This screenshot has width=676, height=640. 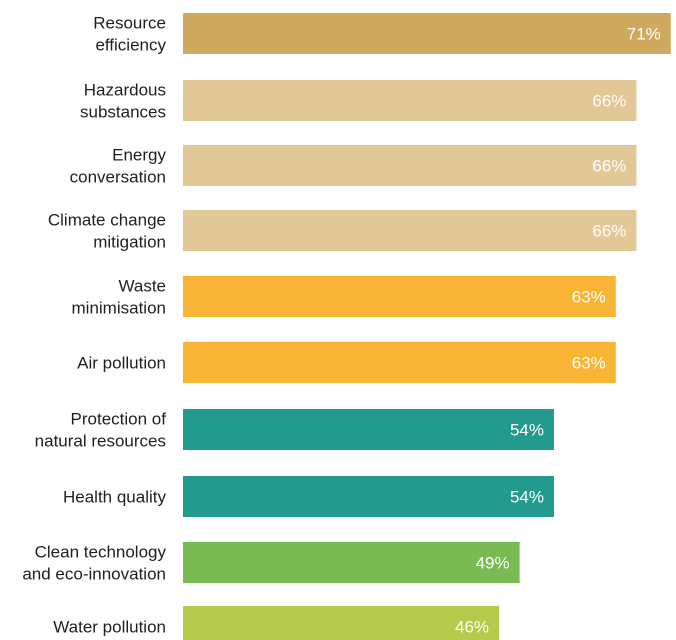 I want to click on value-label-2: 66%, so click(x=609, y=101).